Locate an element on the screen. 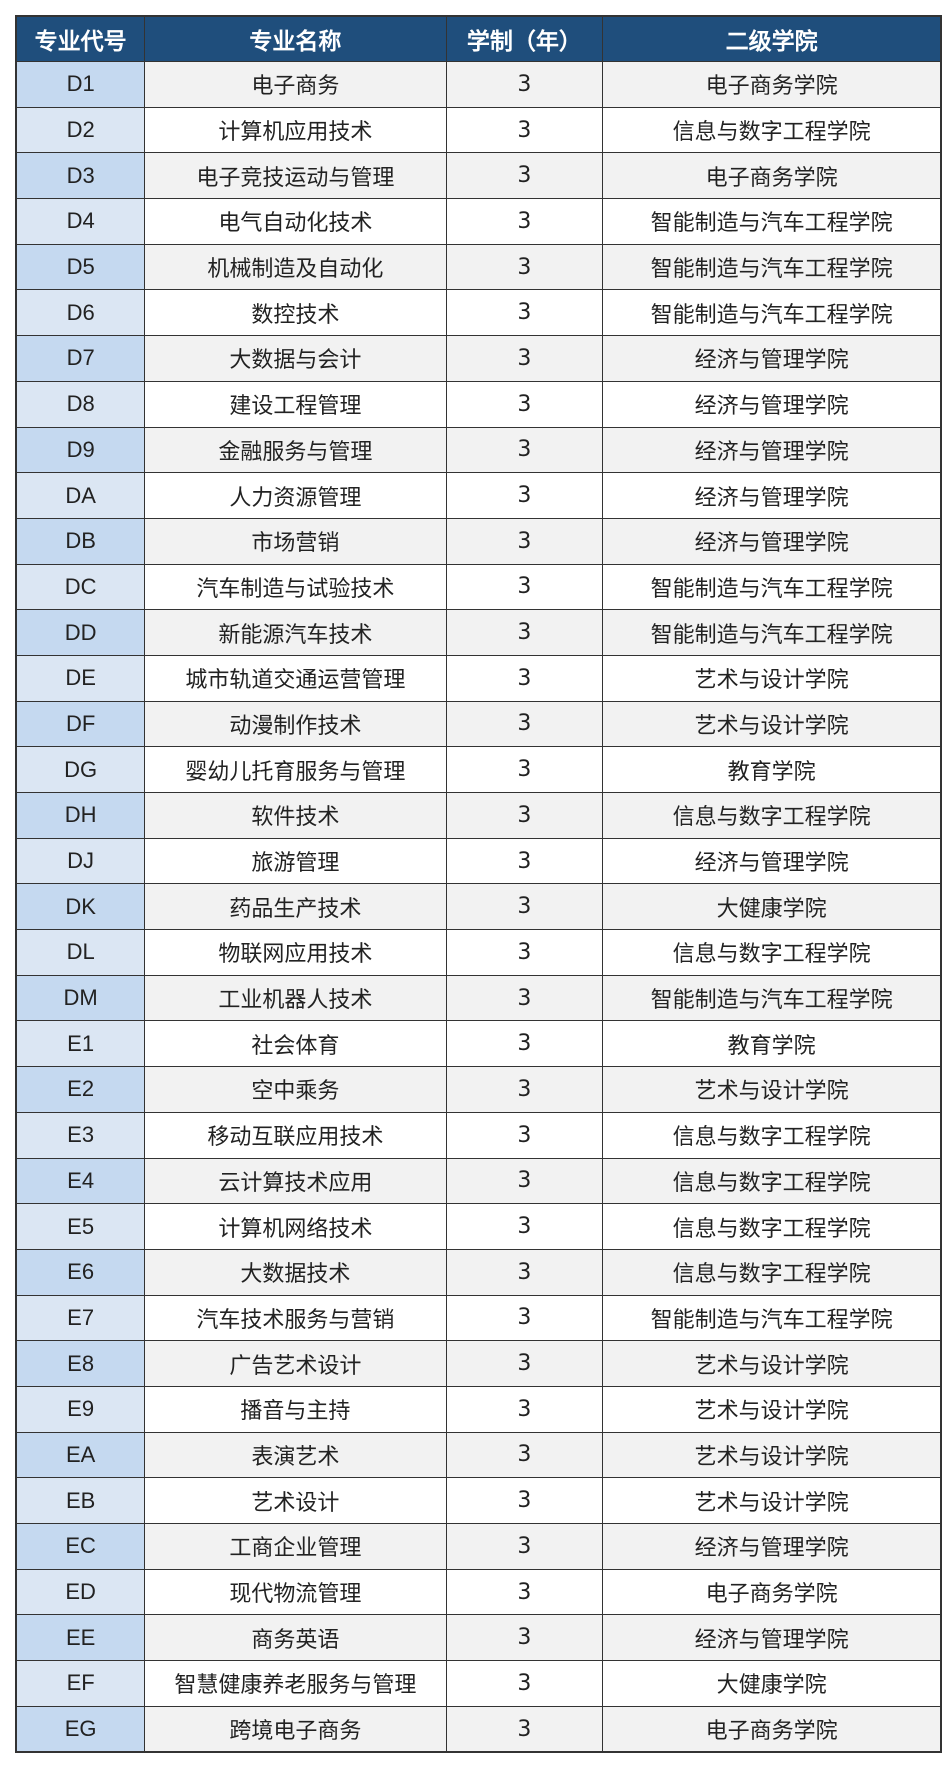 The width and height of the screenshot is (944, 1783). cell-major-code: D2 is located at coordinates (80, 130).